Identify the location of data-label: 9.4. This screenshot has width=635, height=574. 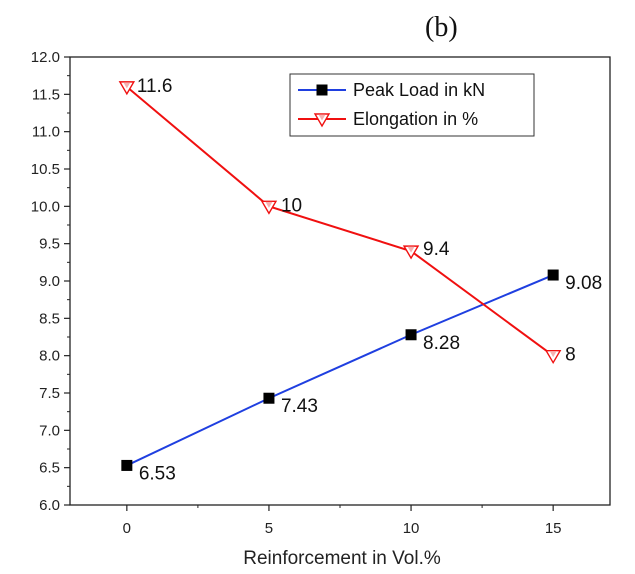
(436, 249).